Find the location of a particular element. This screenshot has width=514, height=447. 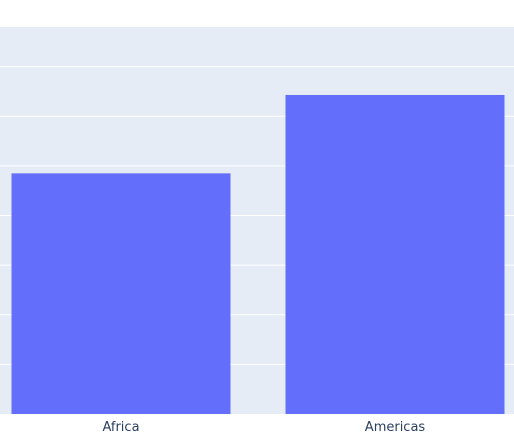

x-tick-label-africa: Africa is located at coordinates (120, 427).